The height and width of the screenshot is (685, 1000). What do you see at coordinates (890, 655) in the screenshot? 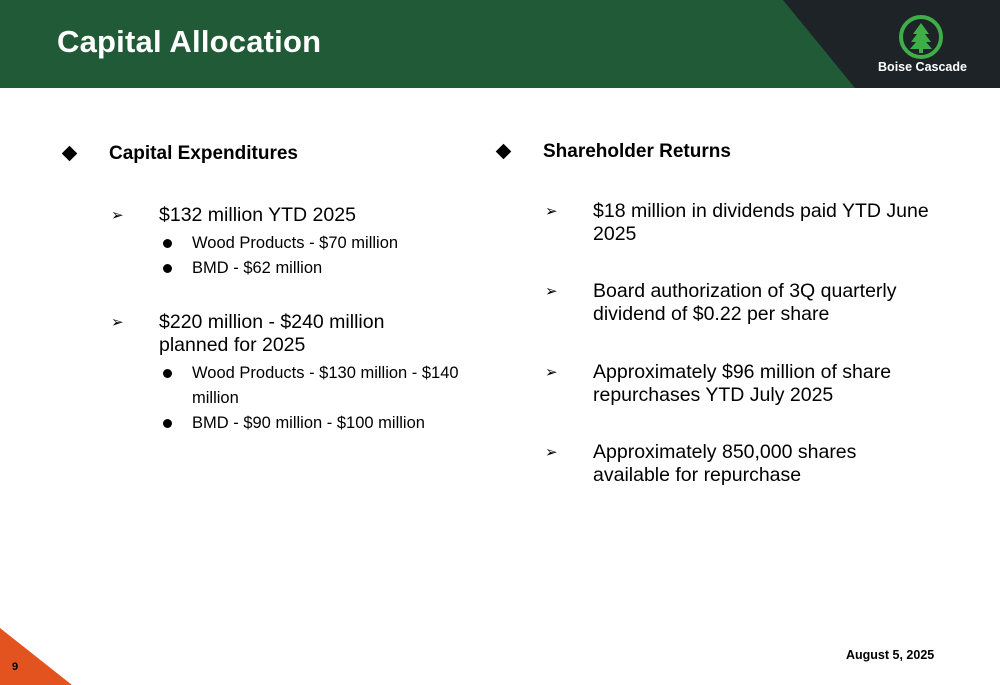
I see `presentation-date: August 5, 2025` at bounding box center [890, 655].